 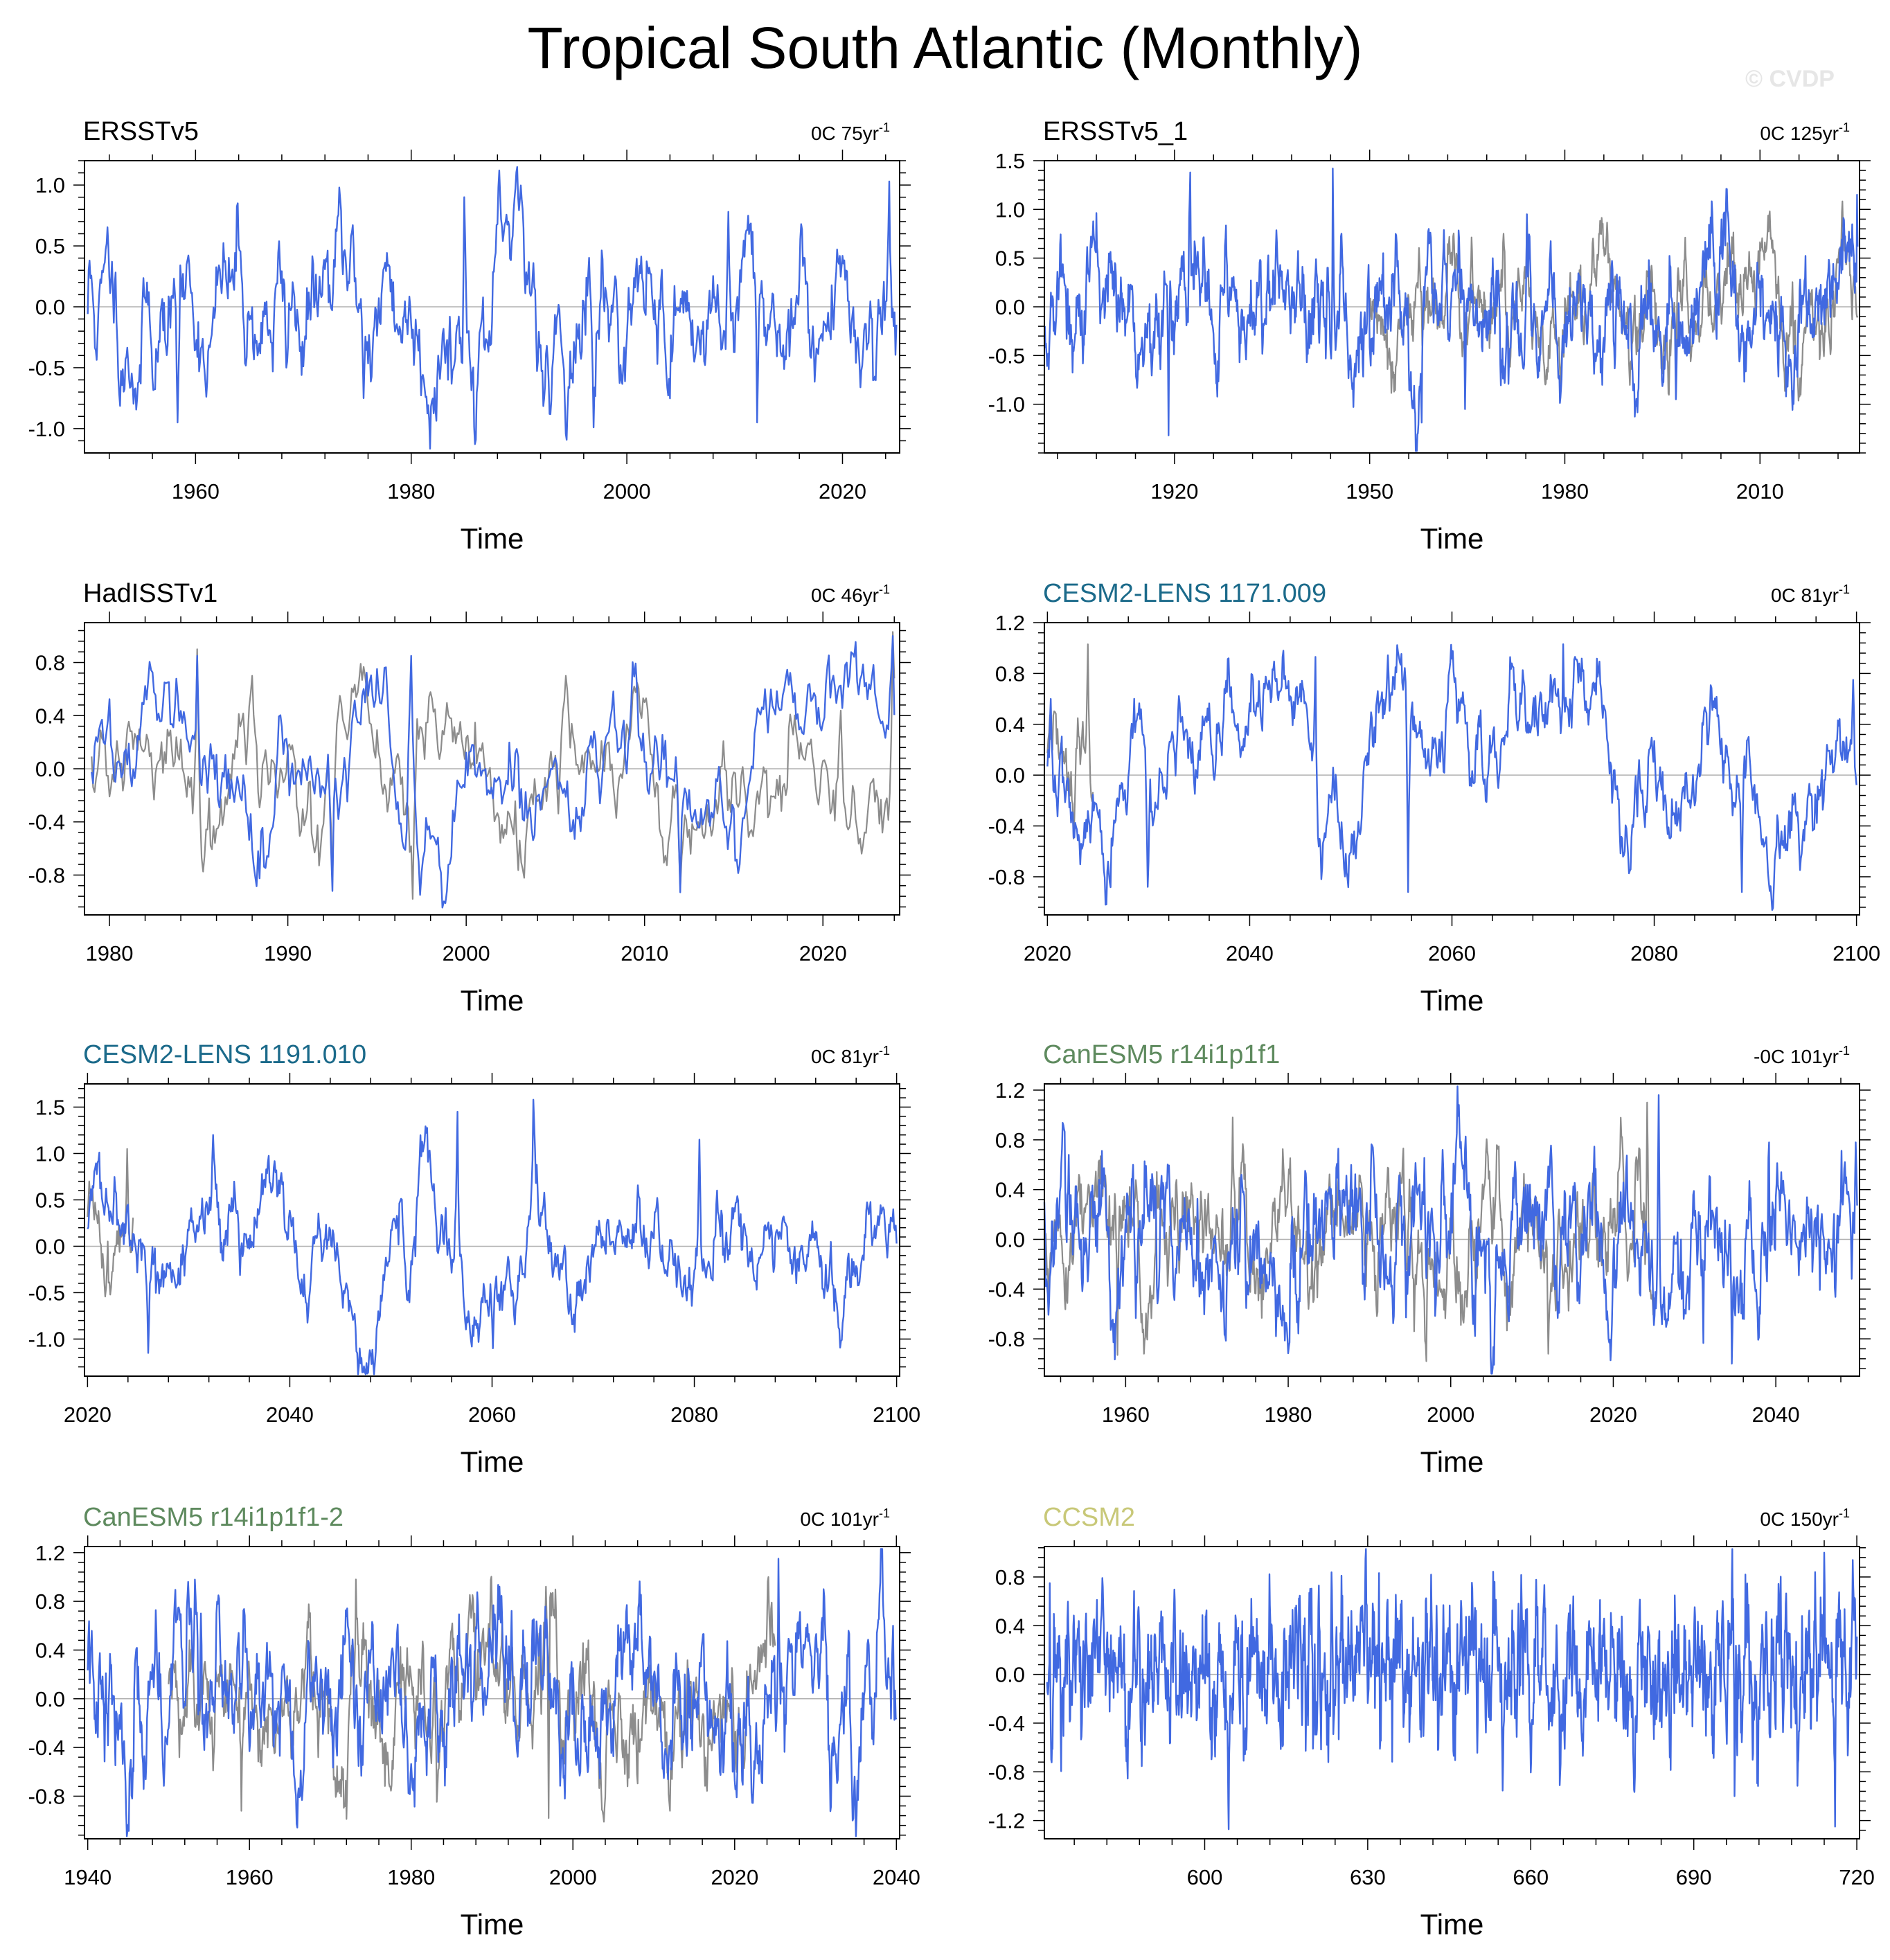 I want to click on x-tick-label: 720, so click(x=1857, y=1877).